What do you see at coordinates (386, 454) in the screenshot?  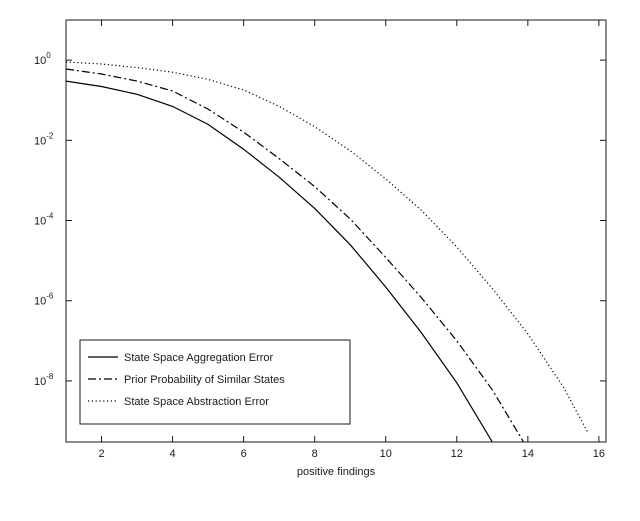 I see `x-tick-label: 10` at bounding box center [386, 454].